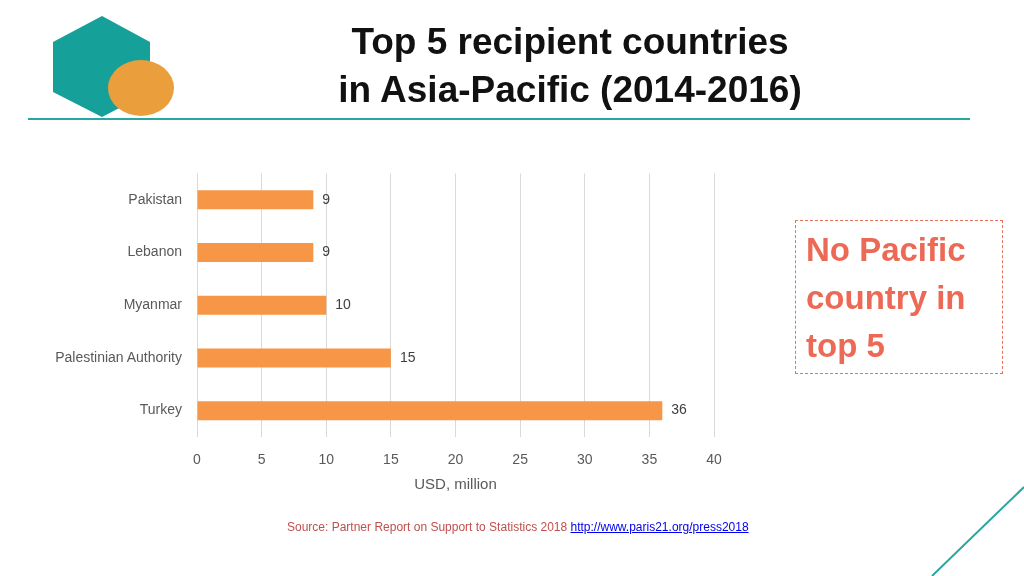  I want to click on chart-title: Top 5 recipient countries in Asia-Pacific (2014-2016), so click(570, 66).